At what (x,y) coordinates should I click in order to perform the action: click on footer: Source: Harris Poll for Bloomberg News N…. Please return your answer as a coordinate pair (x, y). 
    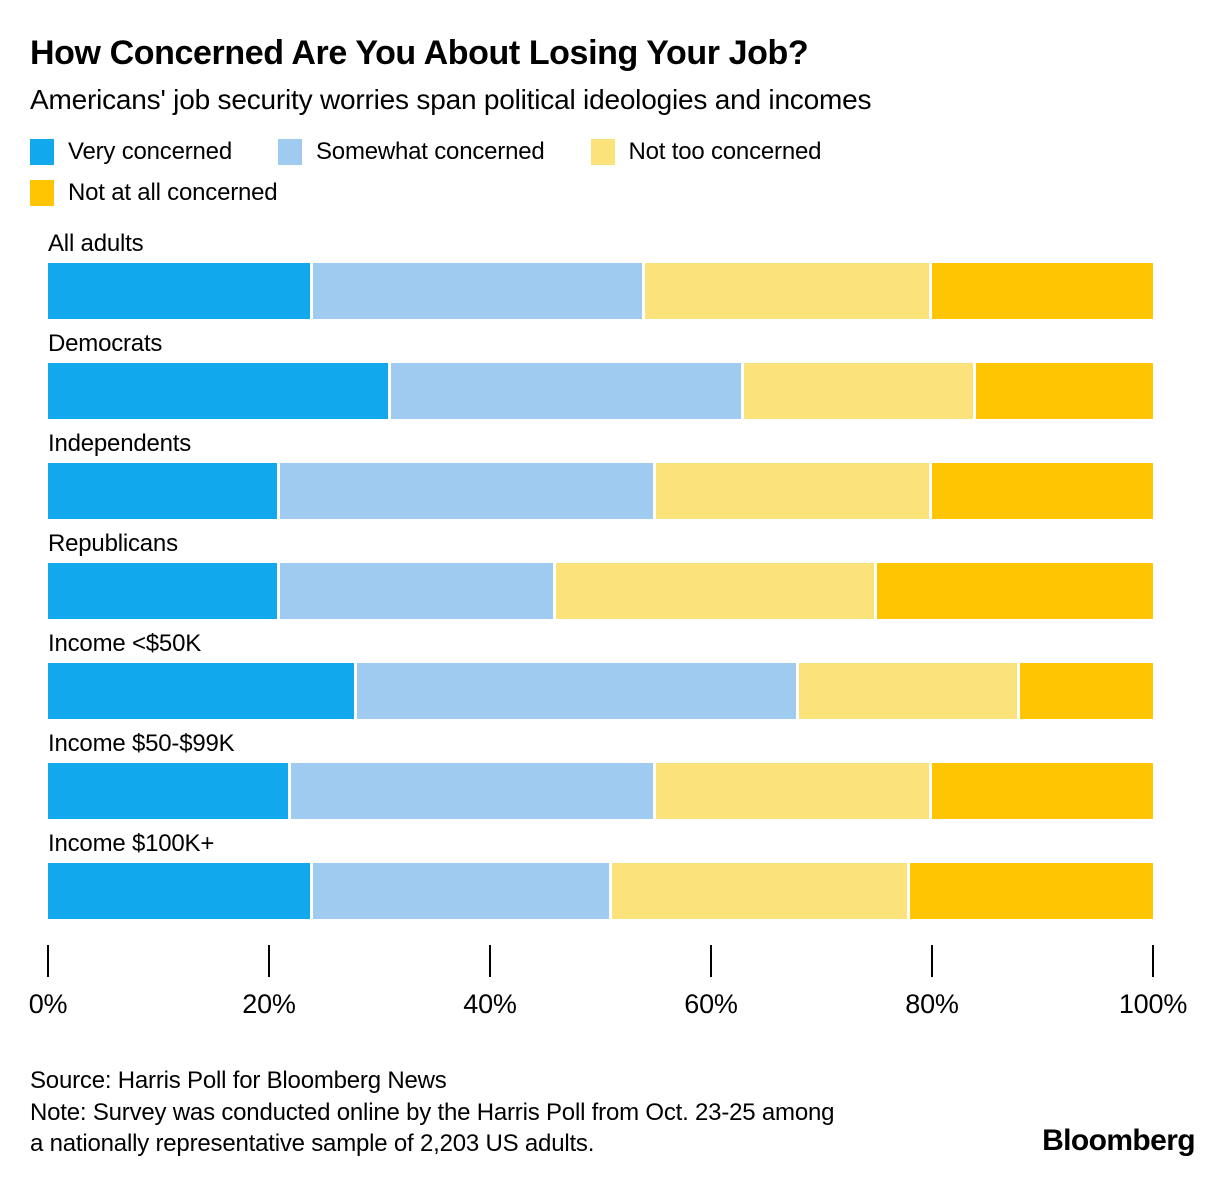
    Looking at the image, I should click on (613, 1112).